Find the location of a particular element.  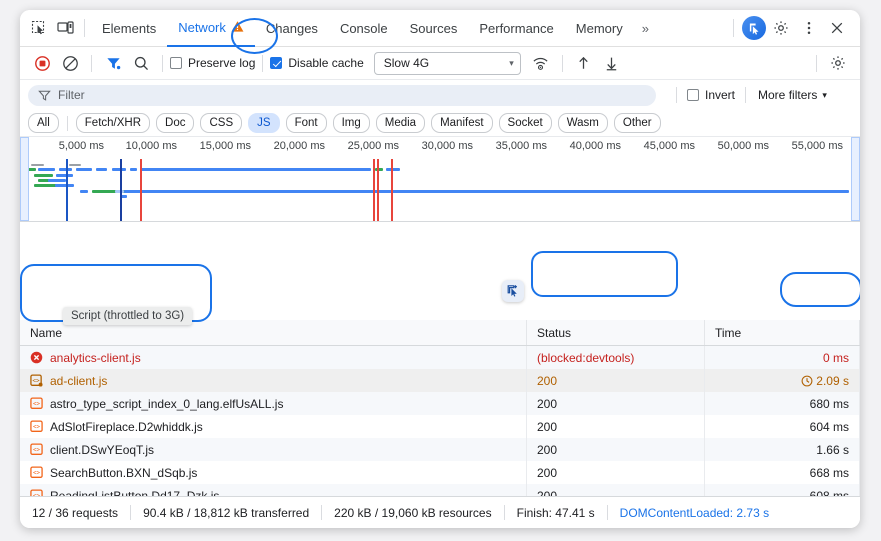

chip-fetch-xhr: Fetch/XHR is located at coordinates (113, 123).